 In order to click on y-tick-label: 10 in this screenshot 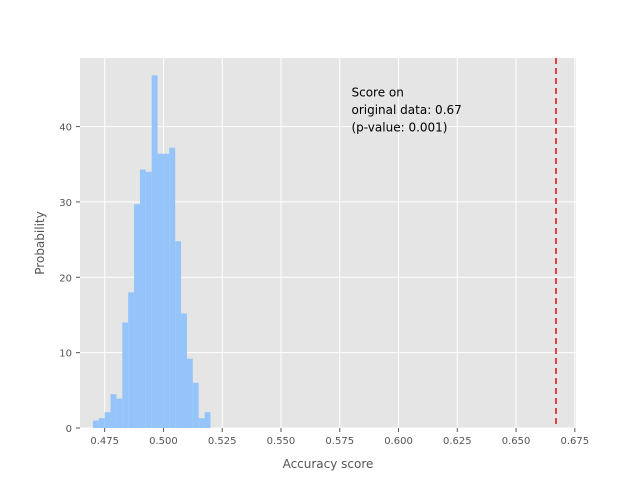, I will do `click(65, 354)`.